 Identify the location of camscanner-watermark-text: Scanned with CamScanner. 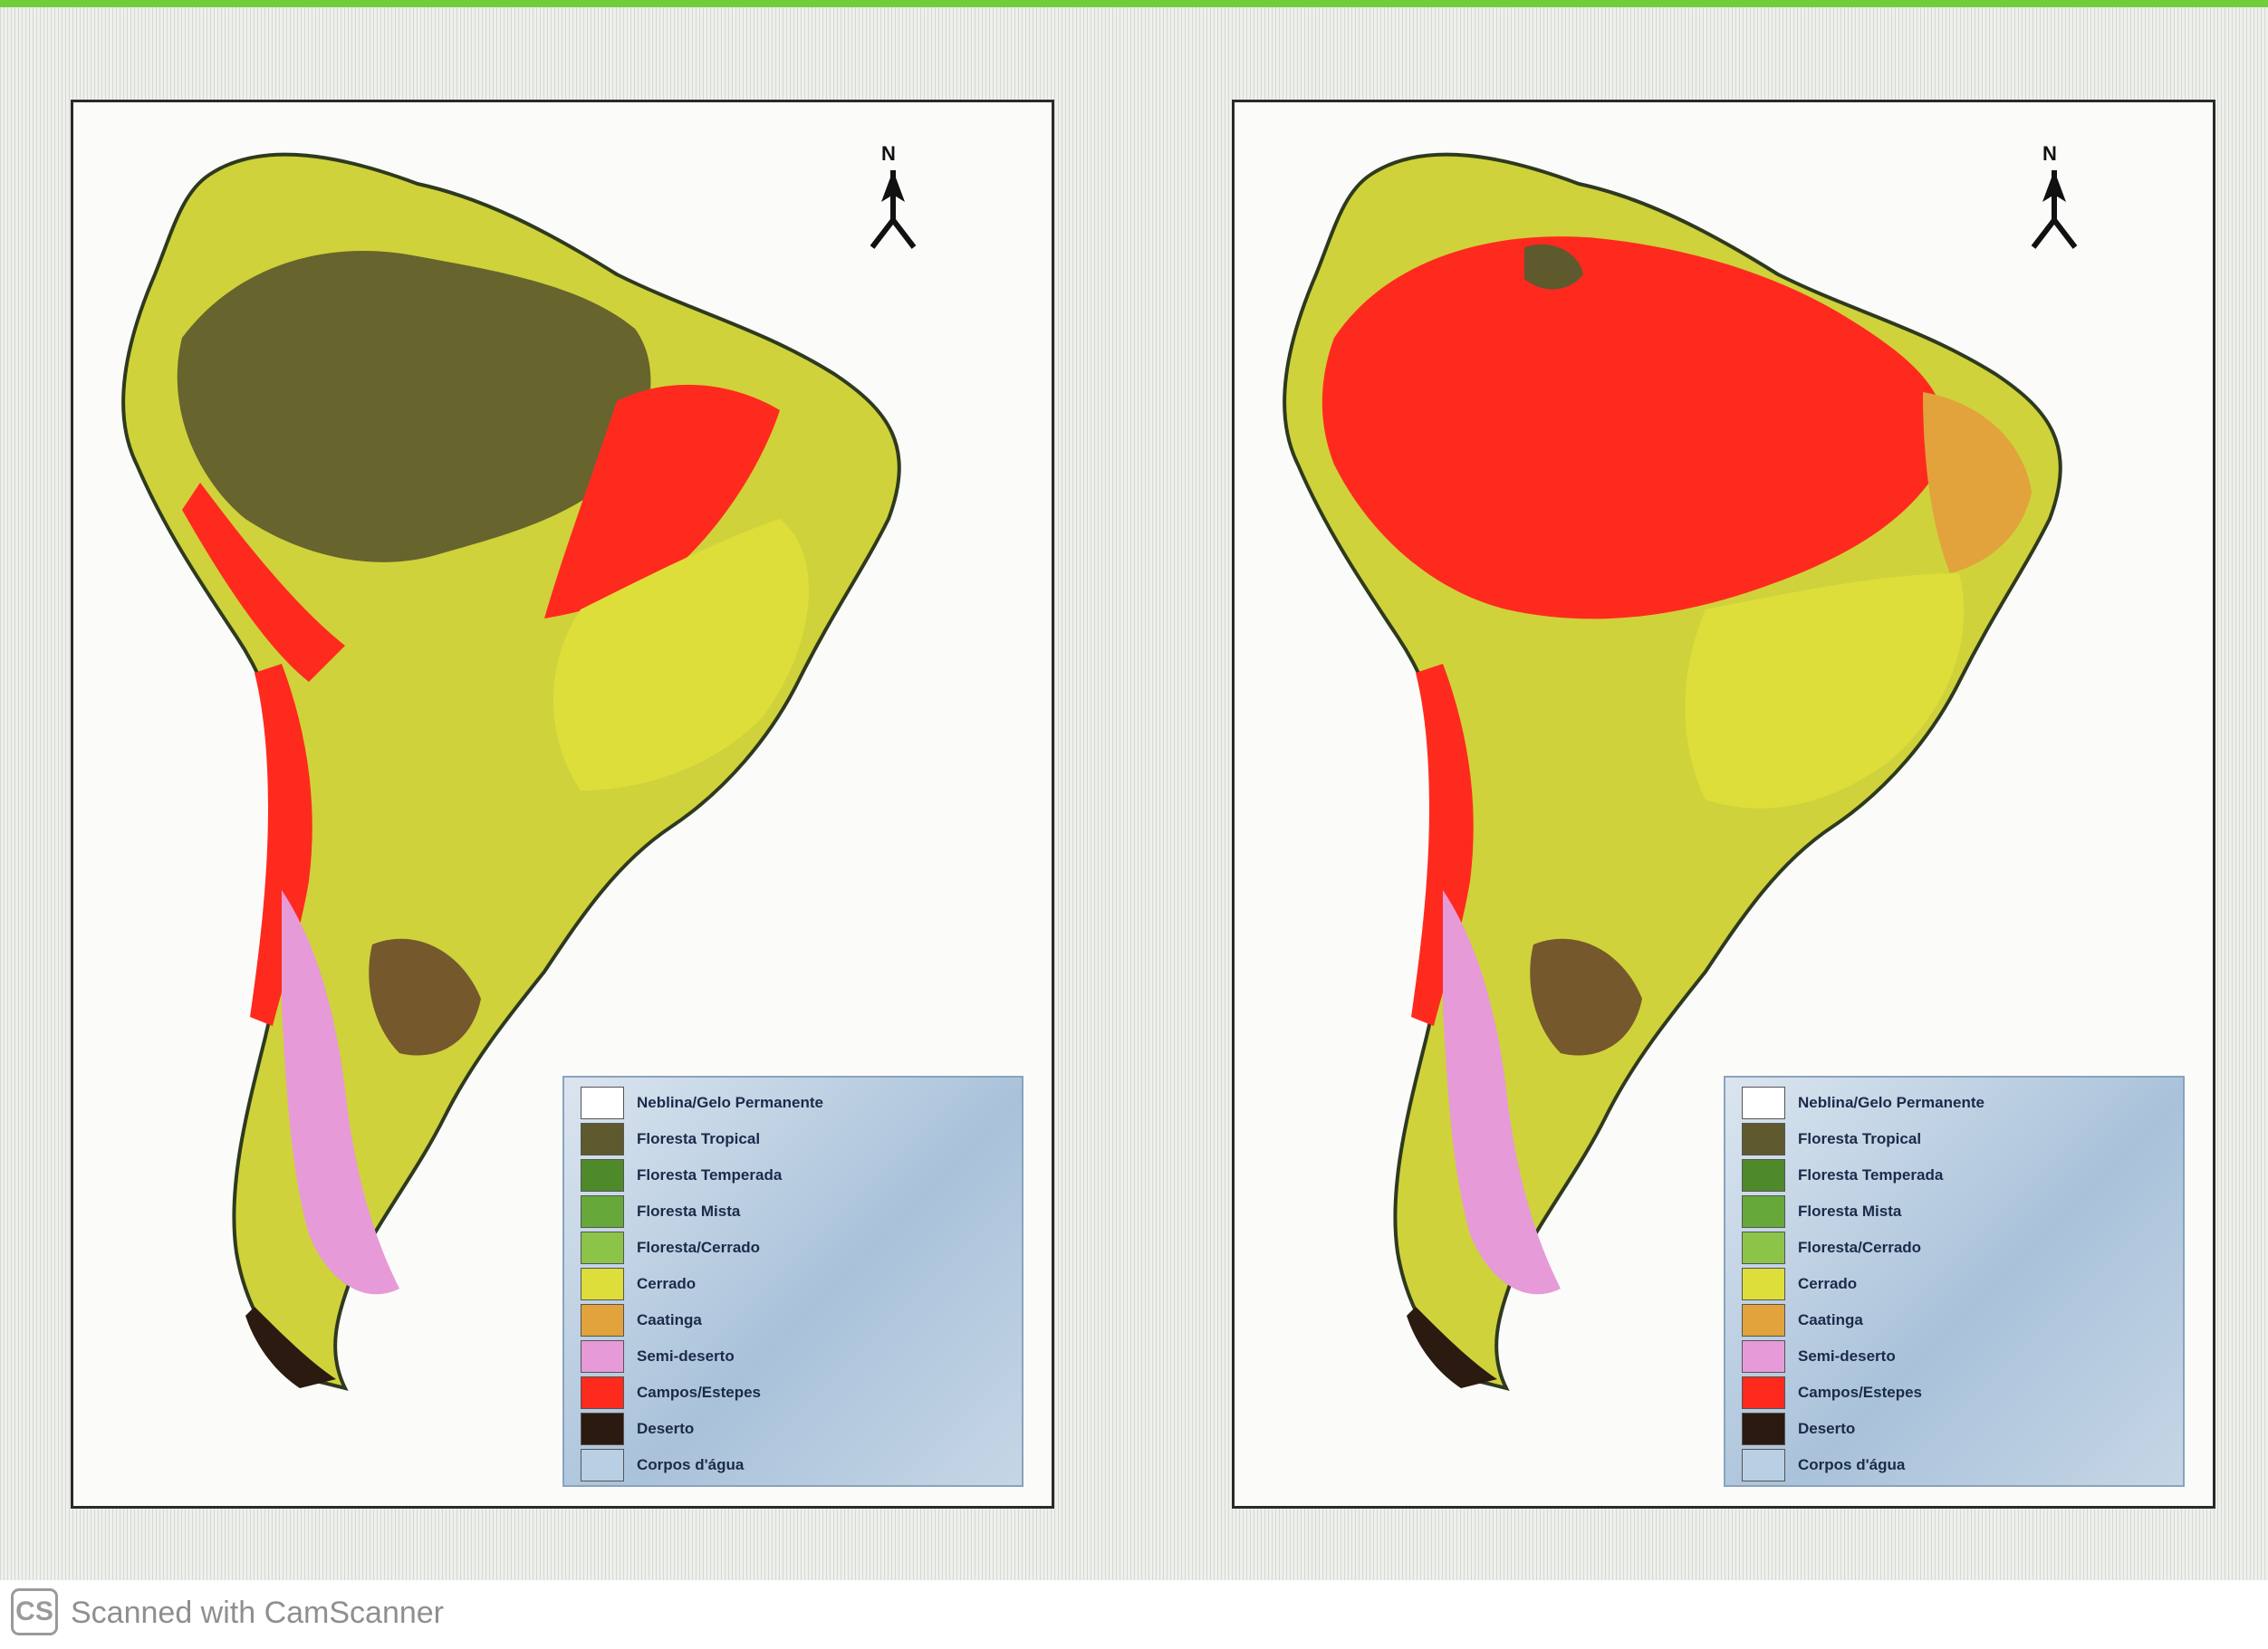
(258, 1613).